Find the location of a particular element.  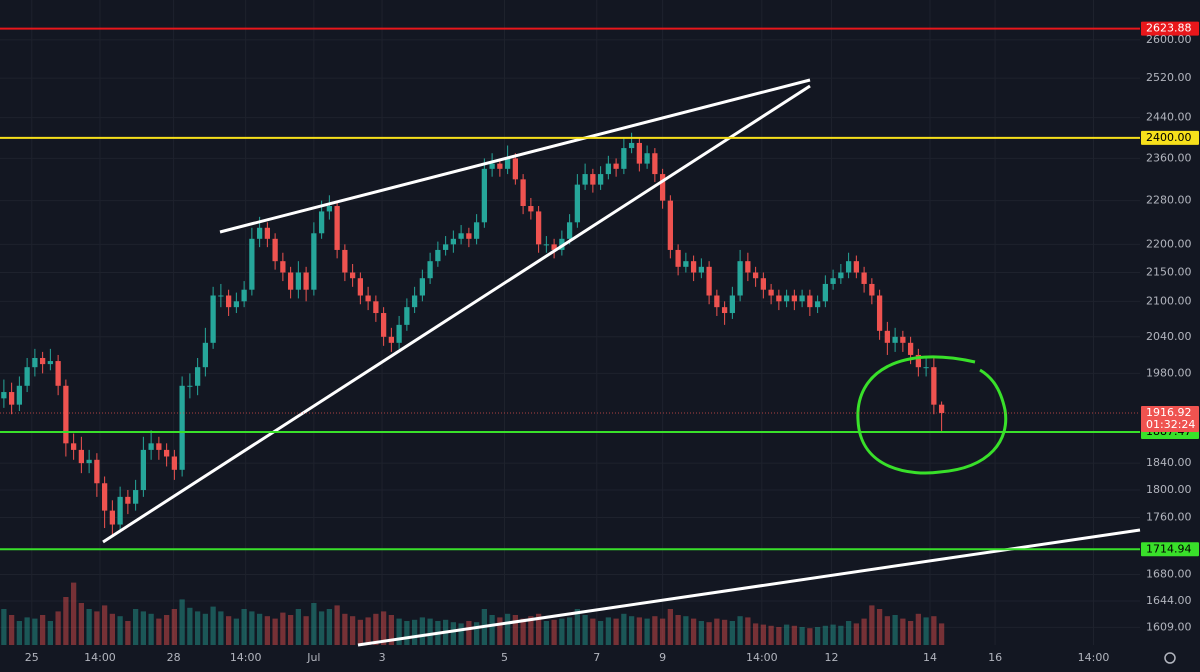

y-tick-label: 1800.00 is located at coordinates (1169, 489).